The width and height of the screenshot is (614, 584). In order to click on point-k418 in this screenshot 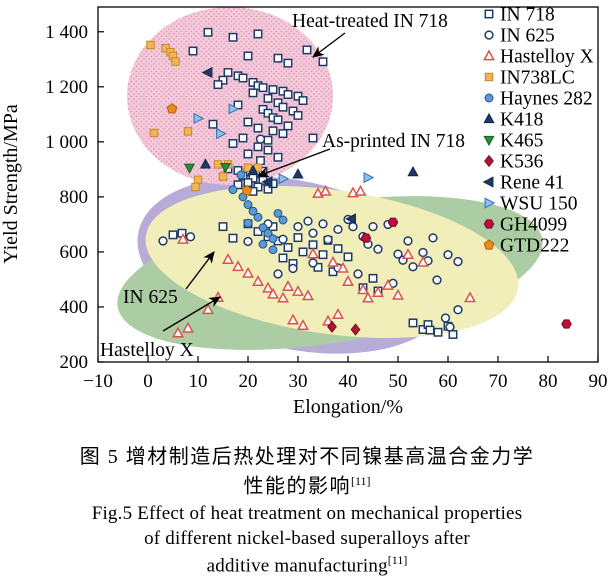, I will do `click(205, 163)`.